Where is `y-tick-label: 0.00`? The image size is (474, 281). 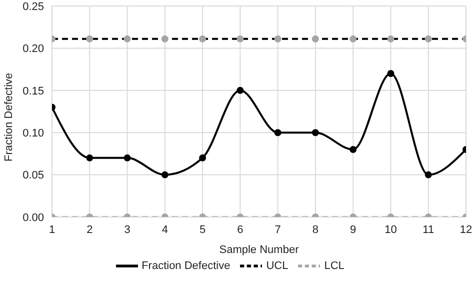 y-tick-label: 0.00 is located at coordinates (33, 218).